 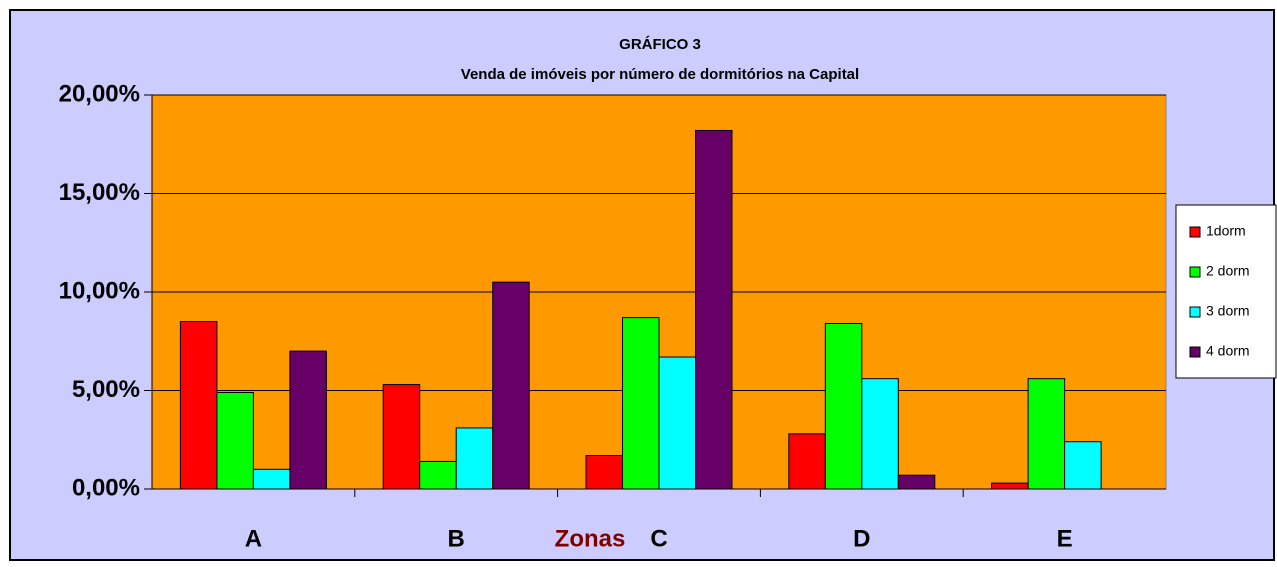 What do you see at coordinates (1065, 538) in the screenshot?
I see `x-tick-label: E` at bounding box center [1065, 538].